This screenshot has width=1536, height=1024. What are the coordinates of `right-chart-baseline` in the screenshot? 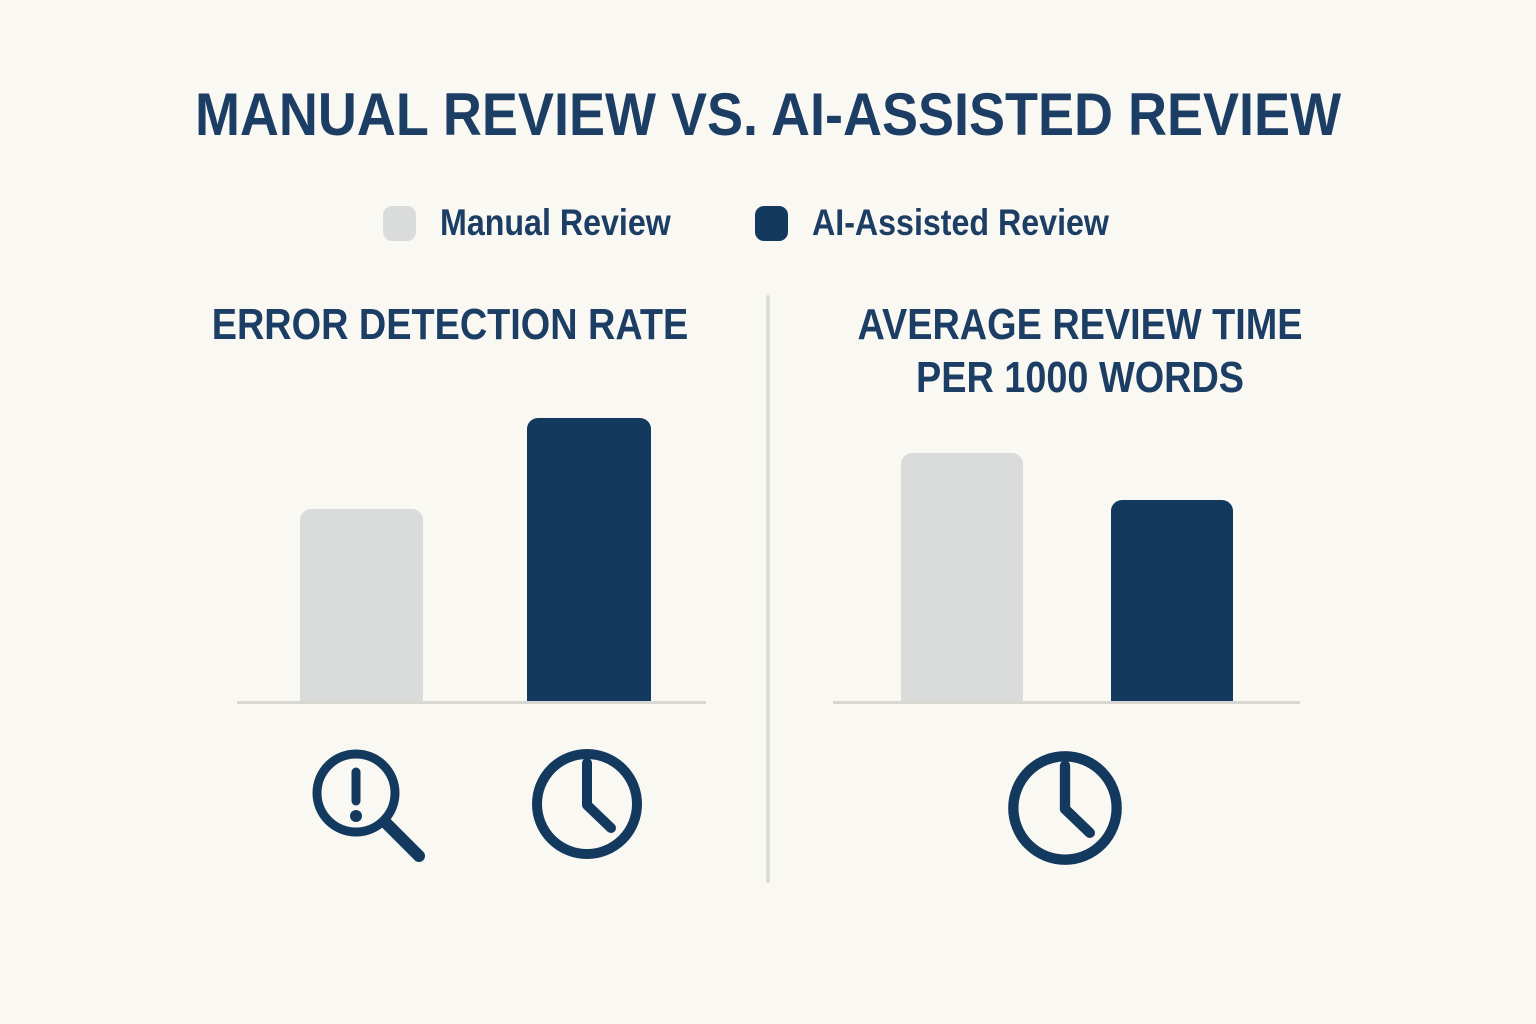 It's located at (1066, 702).